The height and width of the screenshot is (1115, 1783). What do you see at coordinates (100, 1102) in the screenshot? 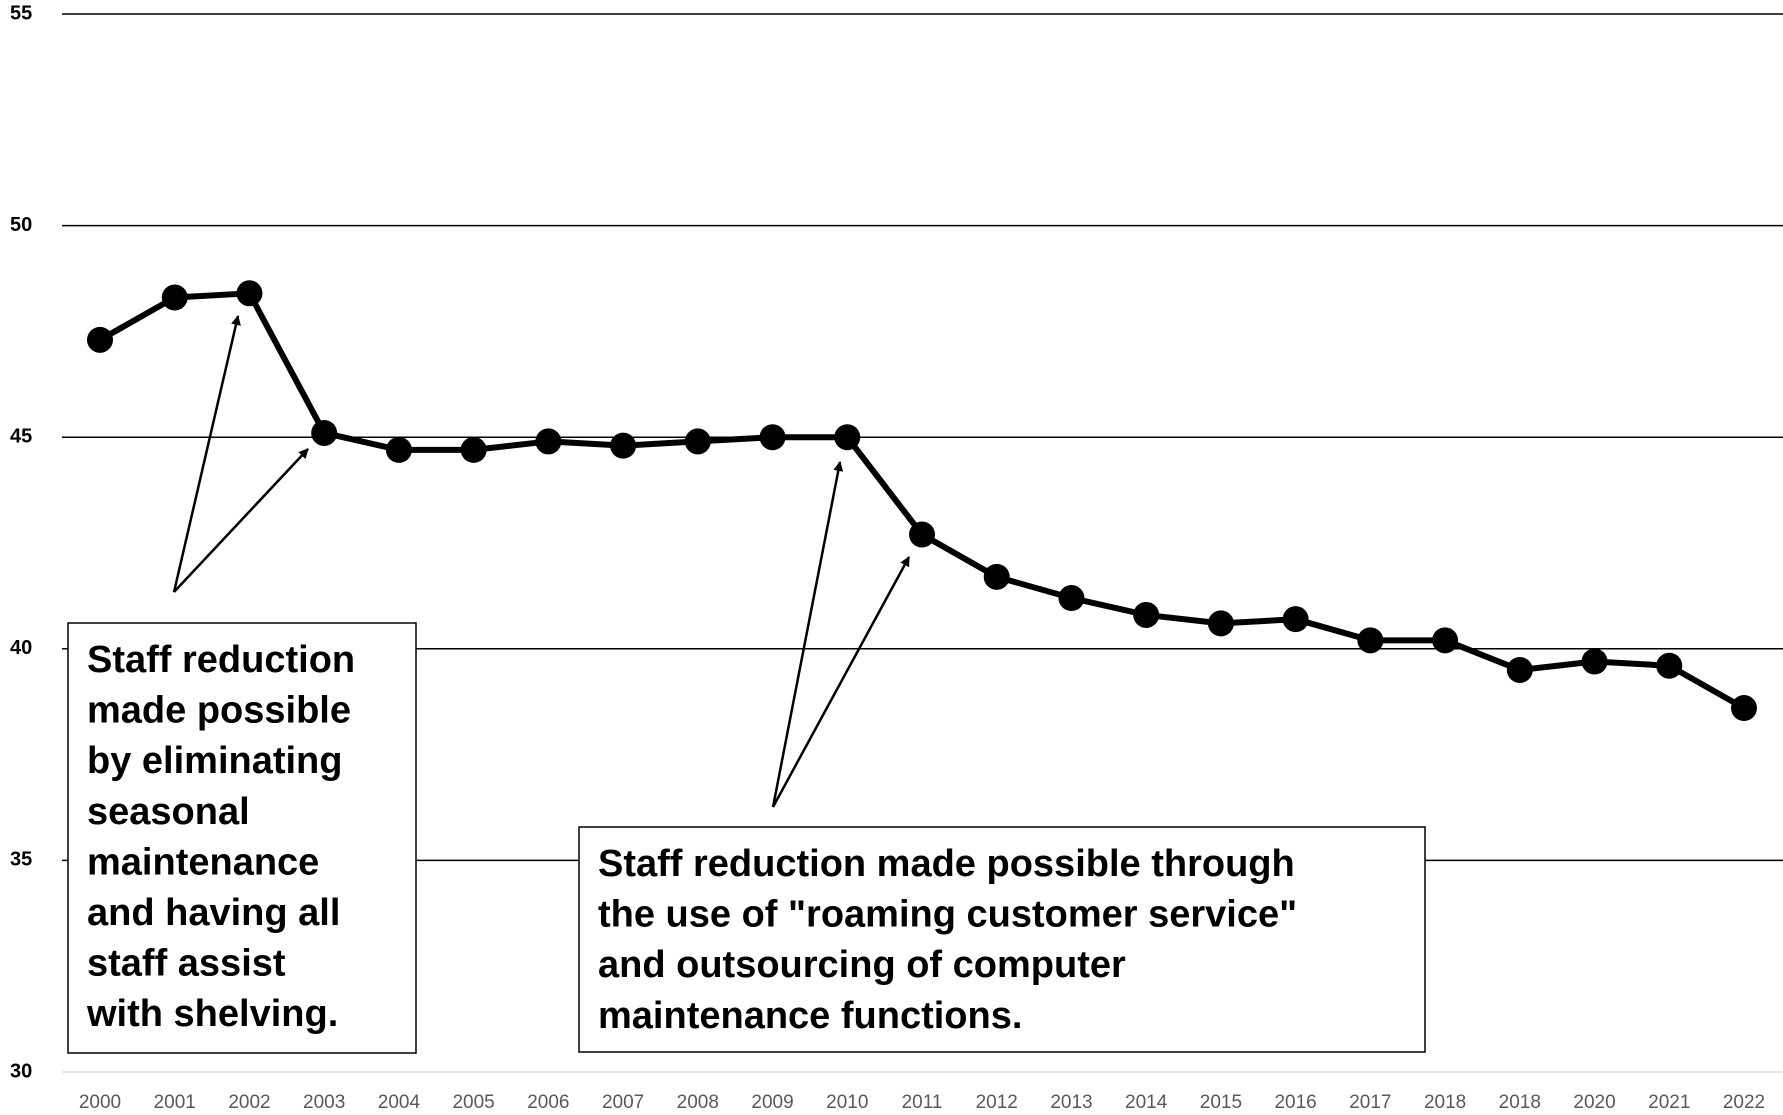
I see `x-tick-label: 2000` at bounding box center [100, 1102].